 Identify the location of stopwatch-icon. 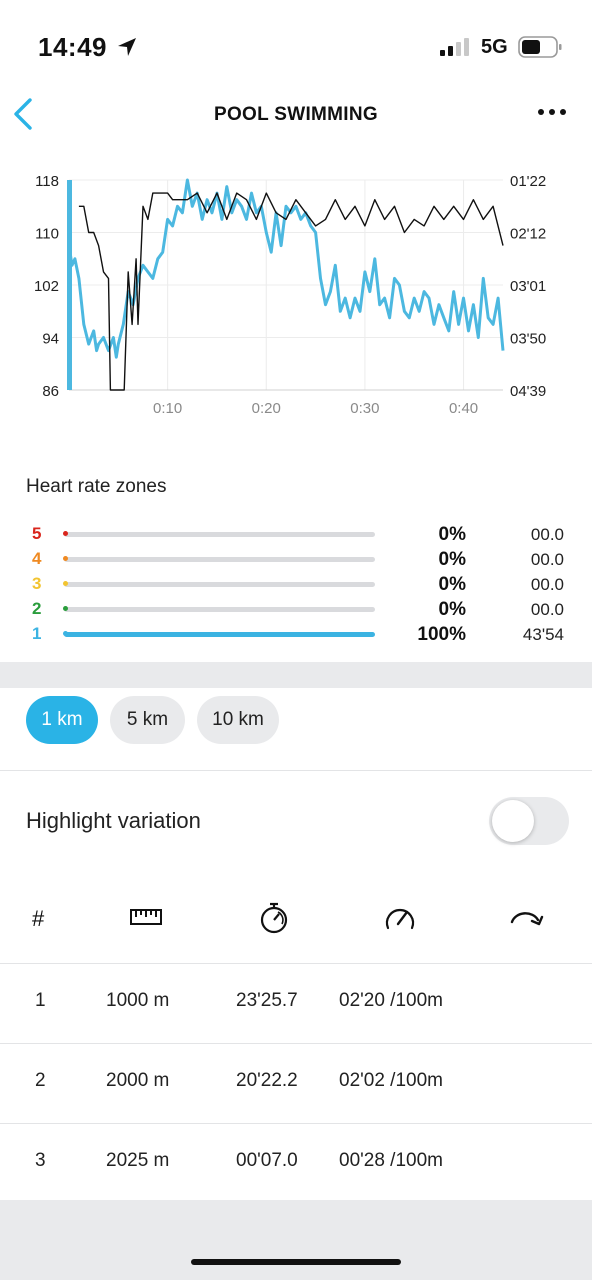
(274, 918).